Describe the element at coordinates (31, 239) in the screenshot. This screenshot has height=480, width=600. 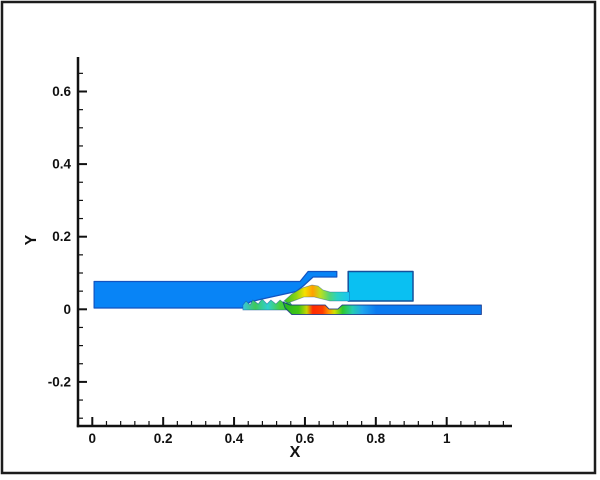
I see `y-axis-title: Y` at that location.